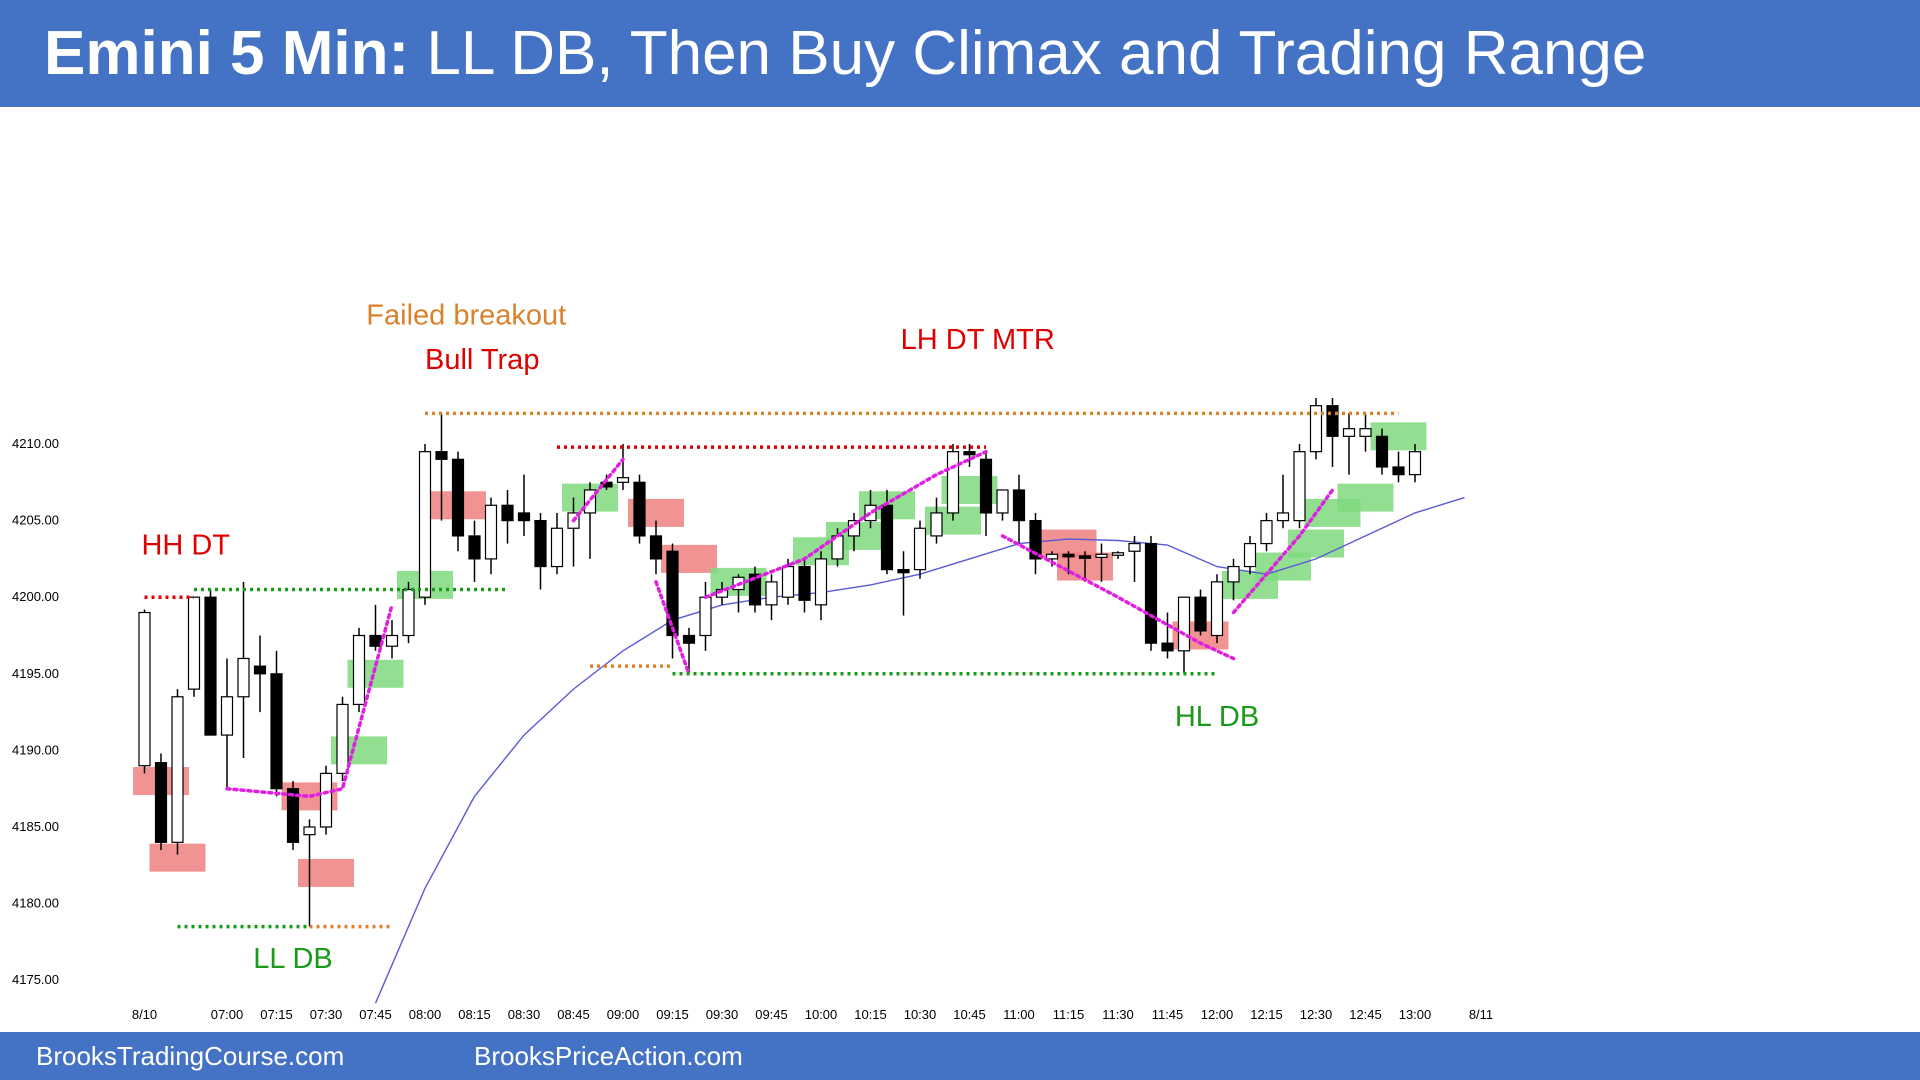 Image resolution: width=1920 pixels, height=1080 pixels. I want to click on x-tick-label: 11:00, so click(1019, 1014).